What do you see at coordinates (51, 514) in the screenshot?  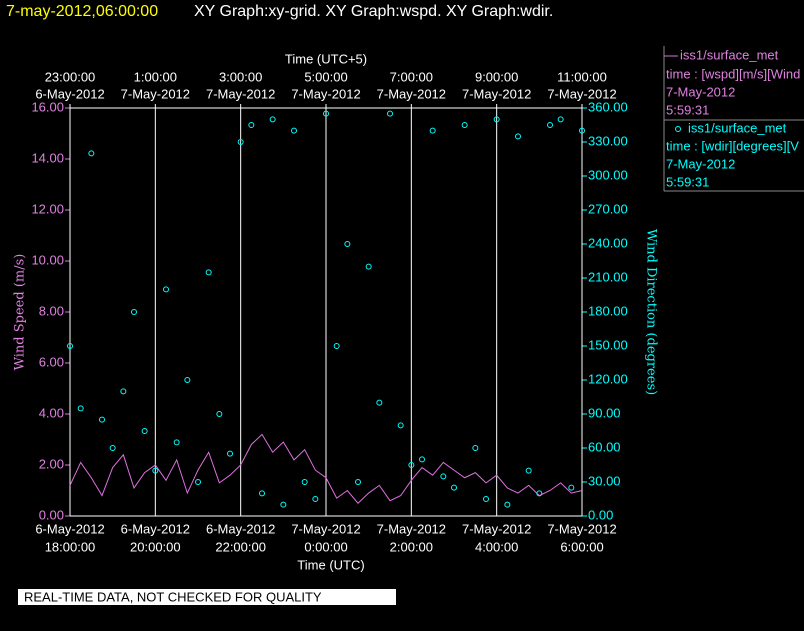 I see `y-tick-label: 0.00` at bounding box center [51, 514].